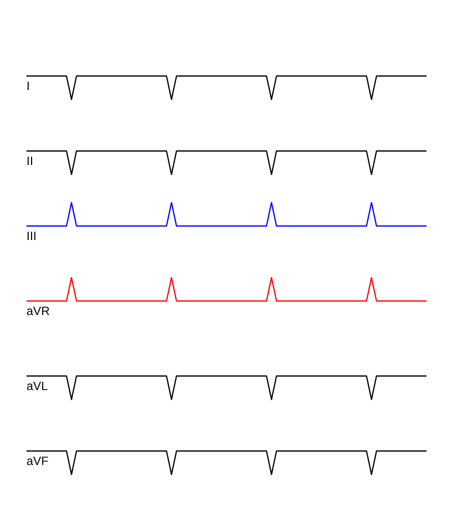  What do you see at coordinates (37, 461) in the screenshot?
I see `series-label: aVF` at bounding box center [37, 461].